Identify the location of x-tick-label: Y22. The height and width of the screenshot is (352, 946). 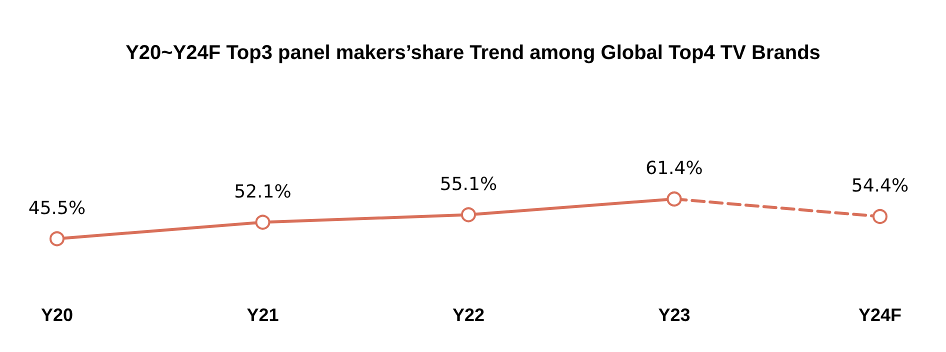
(468, 315).